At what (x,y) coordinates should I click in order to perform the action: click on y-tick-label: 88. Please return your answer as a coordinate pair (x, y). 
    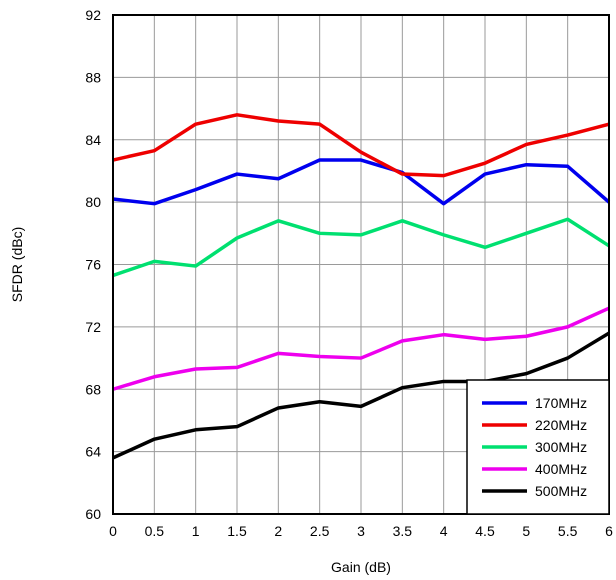
    Looking at the image, I should click on (93, 77).